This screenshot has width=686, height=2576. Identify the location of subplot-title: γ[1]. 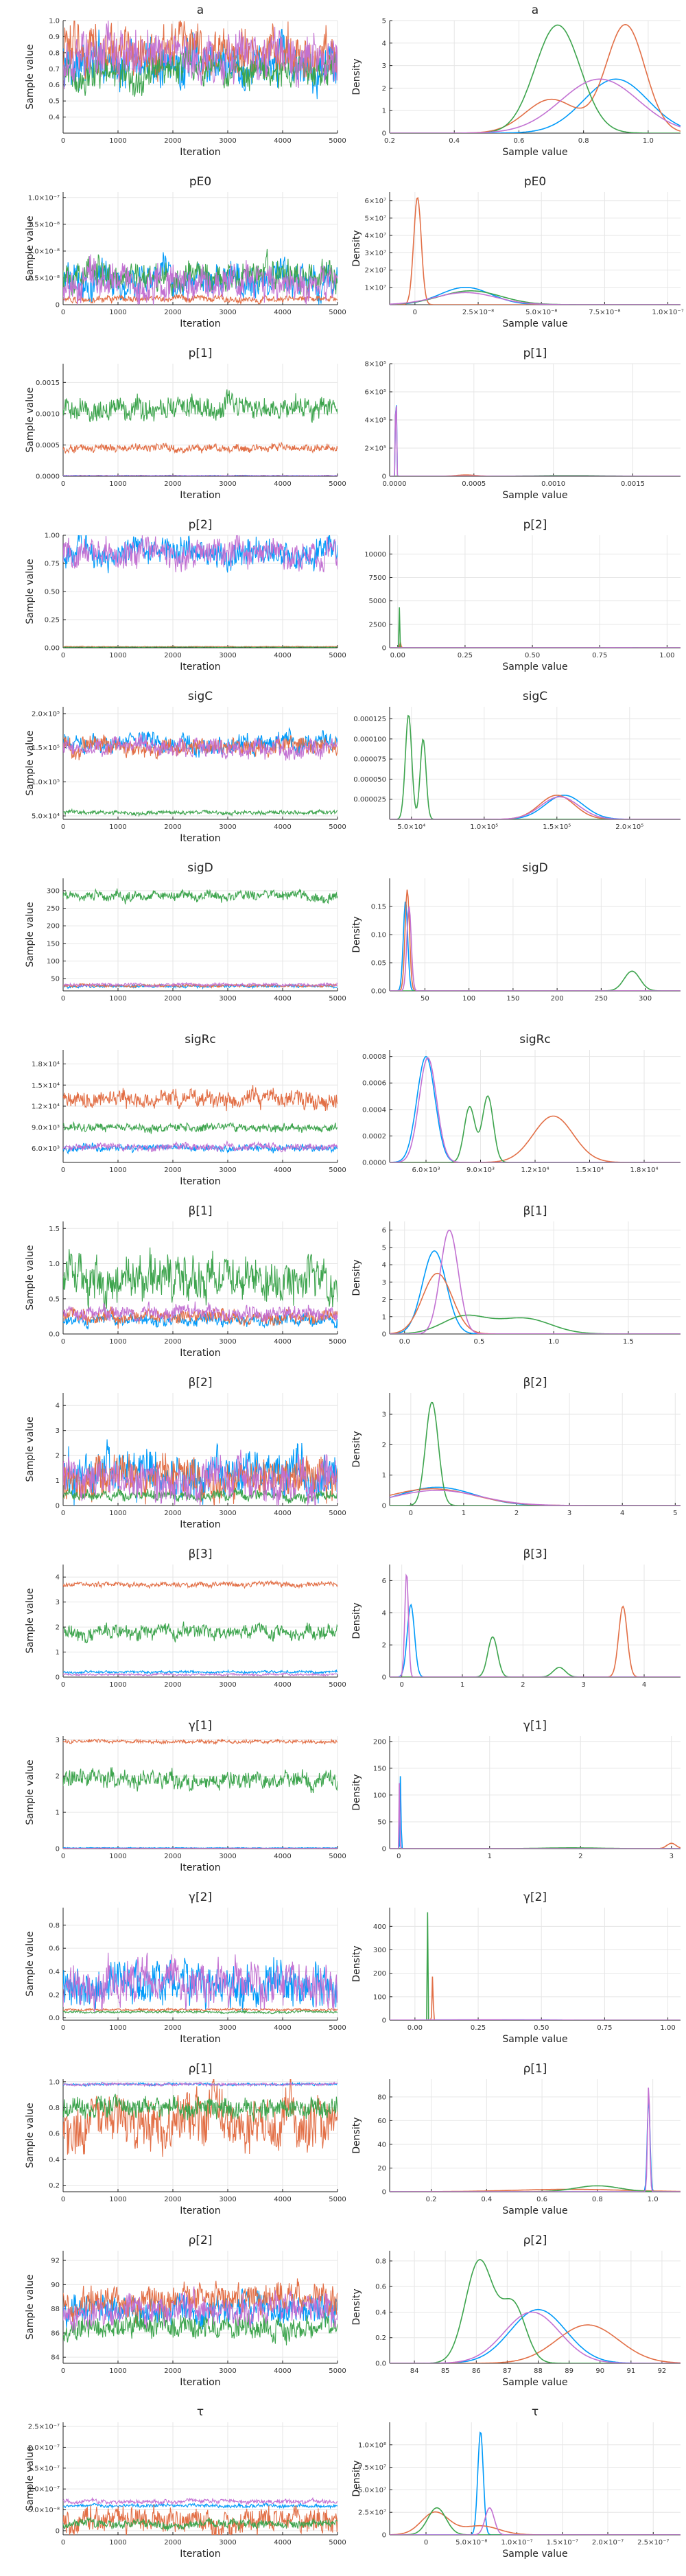
(535, 1726).